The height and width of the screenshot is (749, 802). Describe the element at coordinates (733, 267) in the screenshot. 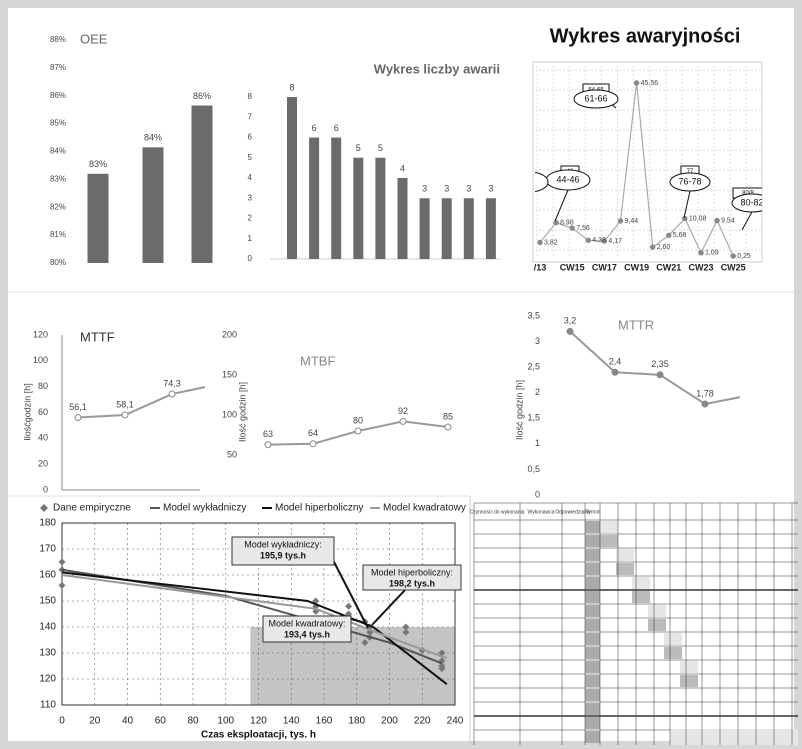

I see `x-tick-label: CW25` at that location.